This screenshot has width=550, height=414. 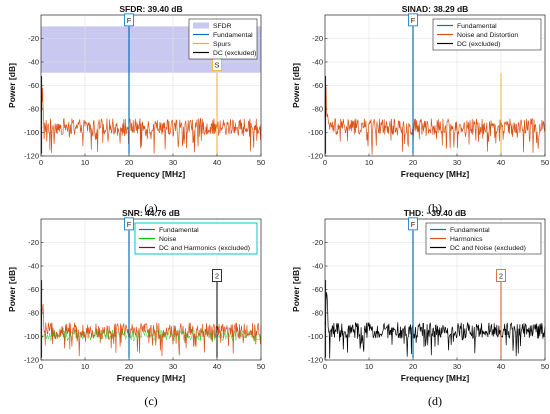 What do you see at coordinates (435, 9) in the screenshot?
I see `chart-title: SINAD: 38.29 dB` at bounding box center [435, 9].